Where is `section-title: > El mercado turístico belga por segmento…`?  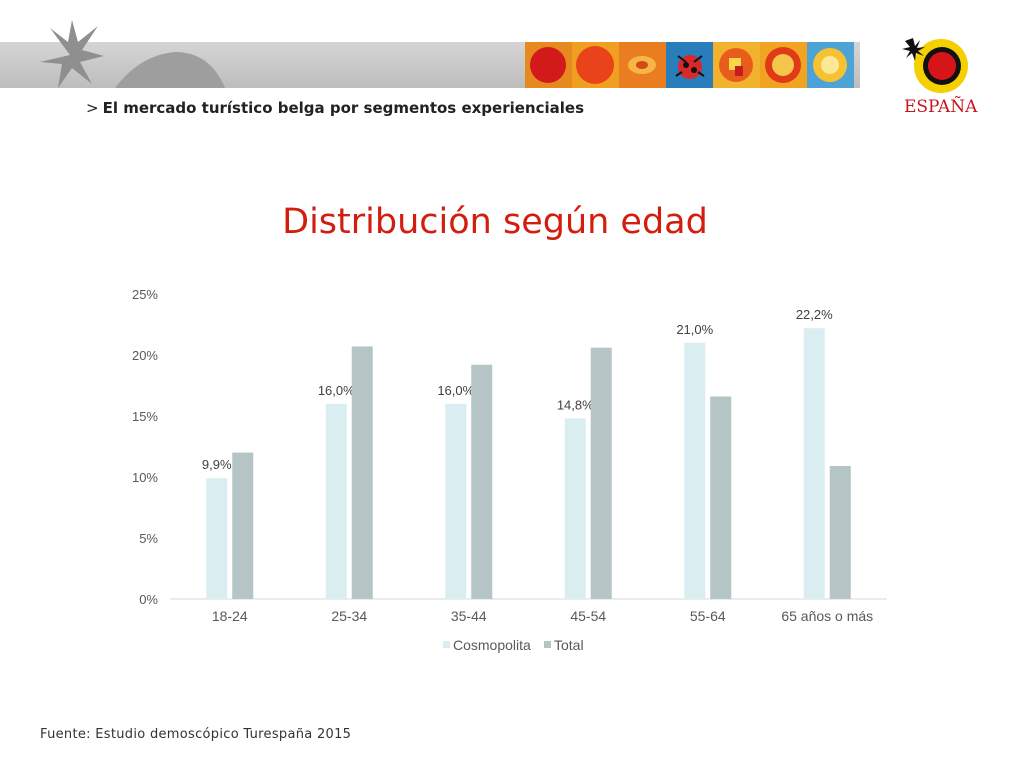 section-title: > El mercado turístico belga por segmento… is located at coordinates (335, 108).